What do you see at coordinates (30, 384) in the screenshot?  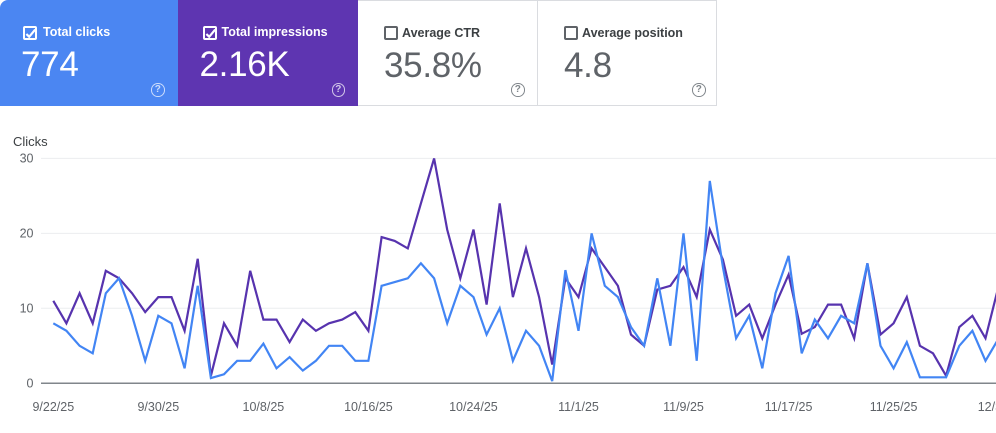 I see `svg-text: 0` at bounding box center [30, 384].